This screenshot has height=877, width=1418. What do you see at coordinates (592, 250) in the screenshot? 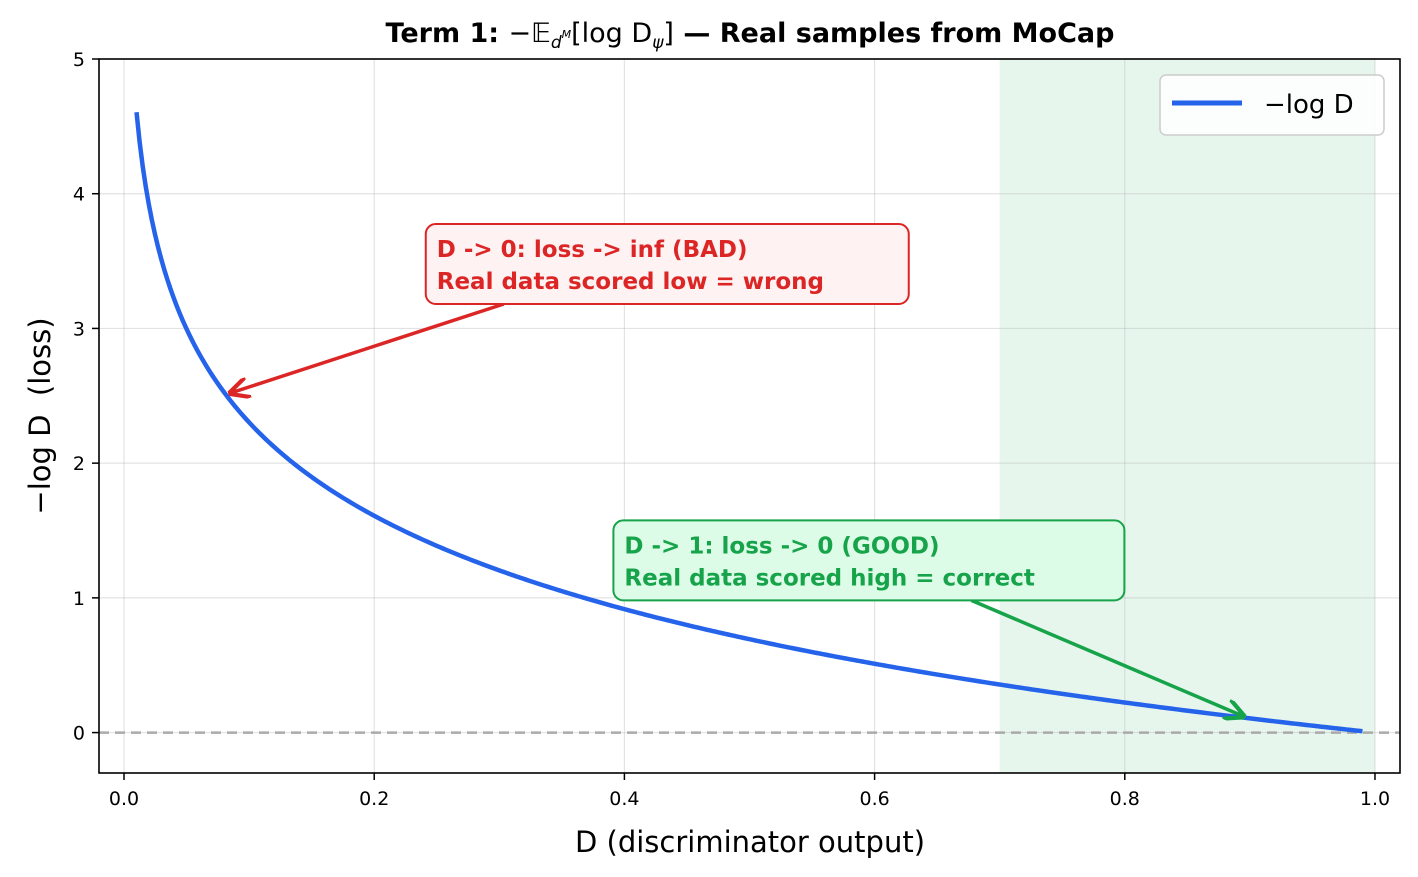
I see `annotation-text: D -> 0: loss -> inf (BAD)` at bounding box center [592, 250].